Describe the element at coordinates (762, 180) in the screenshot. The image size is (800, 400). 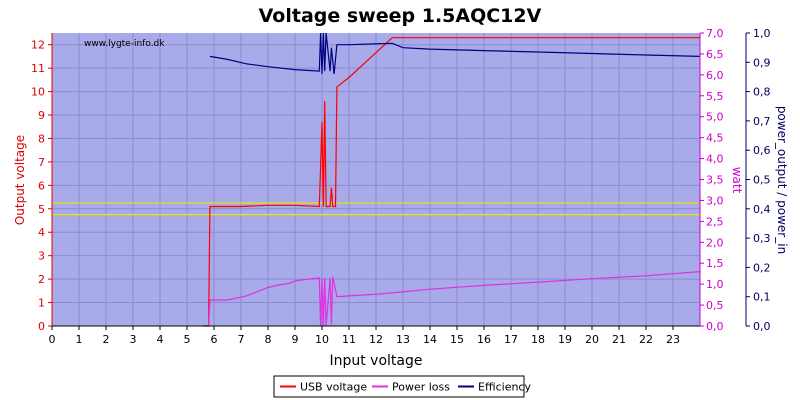
I see `y-right-efficiency-tick-label: 0,5` at that location.